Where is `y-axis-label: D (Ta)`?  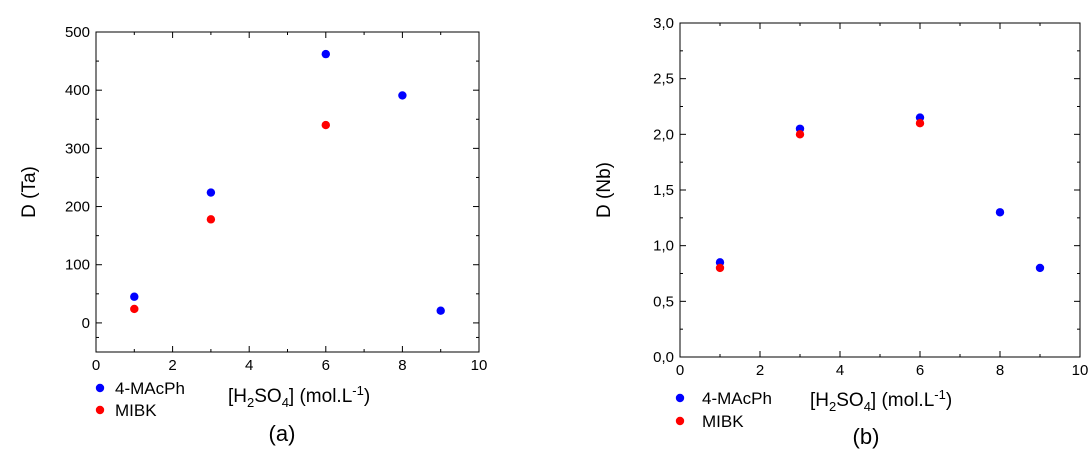 y-axis-label: D (Ta) is located at coordinates (29, 192).